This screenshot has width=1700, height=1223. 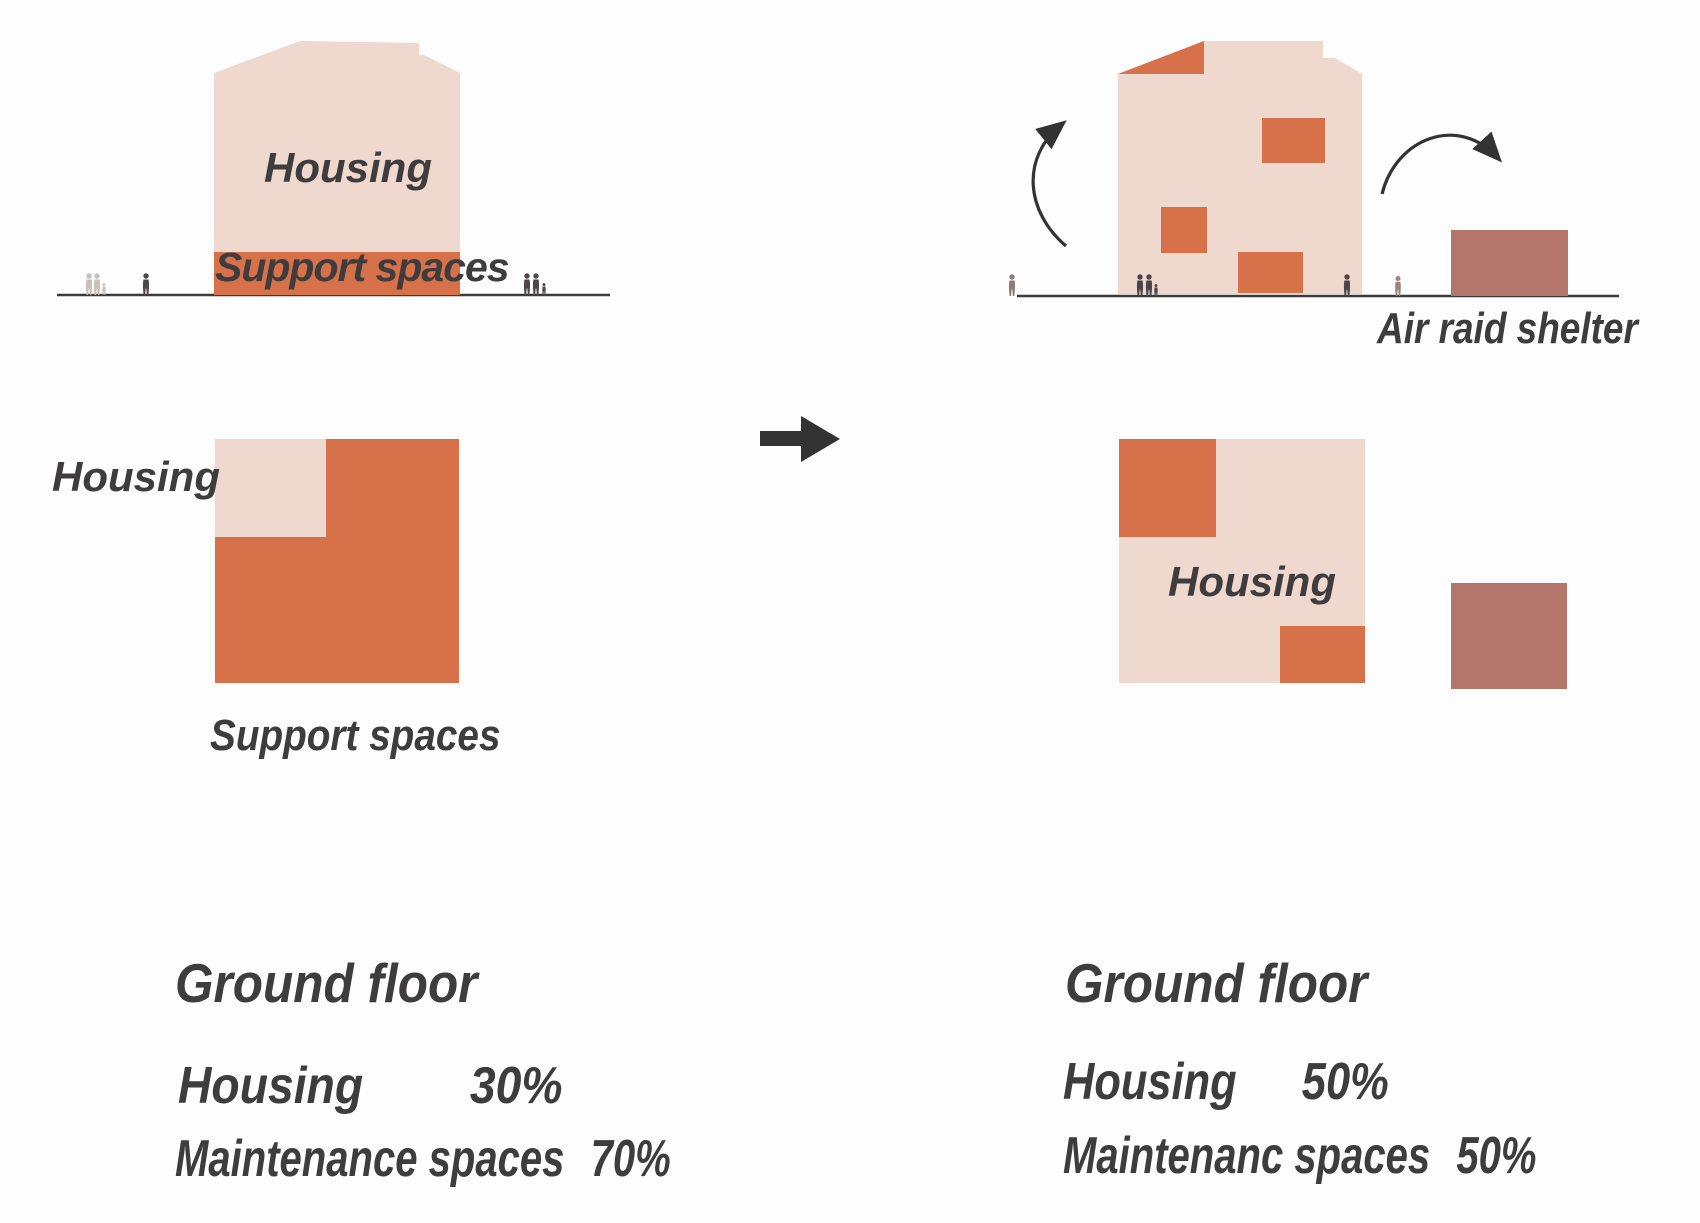 What do you see at coordinates (1509, 636) in the screenshot?
I see `shelter-plan-block` at bounding box center [1509, 636].